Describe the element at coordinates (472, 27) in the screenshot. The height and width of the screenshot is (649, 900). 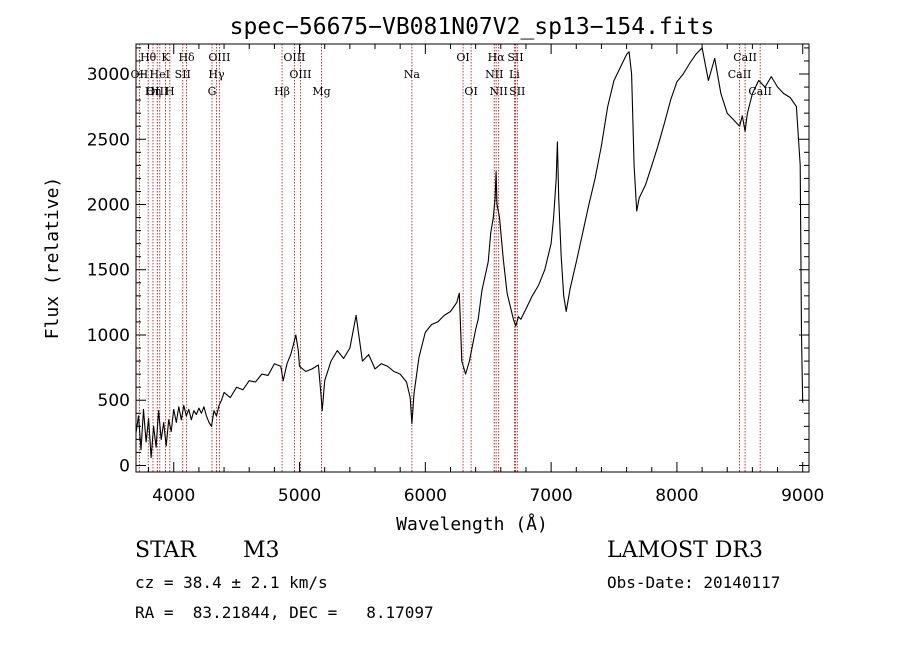
I see `chart-title: spec−56675−VB081N07V2_sp13−154.fits` at that location.